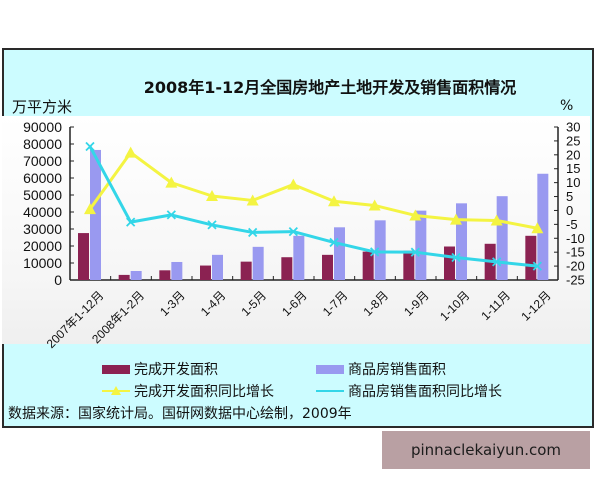 The height and width of the screenshot is (480, 600). Describe the element at coordinates (42, 107) in the screenshot. I see `left-axis-label: 万平方米` at that location.